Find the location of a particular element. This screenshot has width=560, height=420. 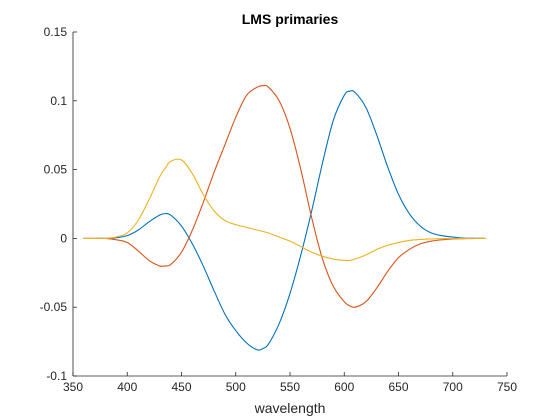

y-tick-label: 0 is located at coordinates (63, 238).